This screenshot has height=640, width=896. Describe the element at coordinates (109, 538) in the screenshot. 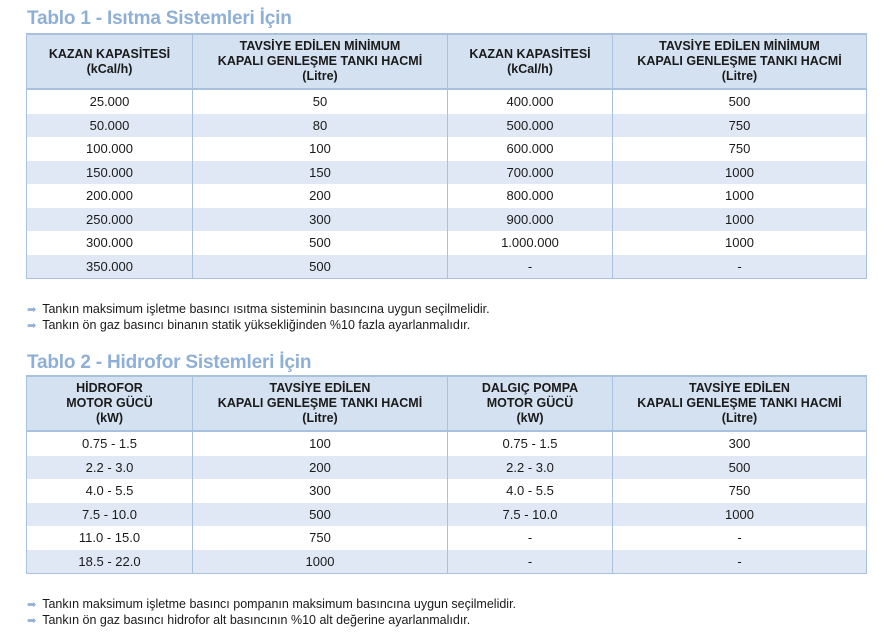

I see `table-cell: 11.0 - 15.0` at that location.